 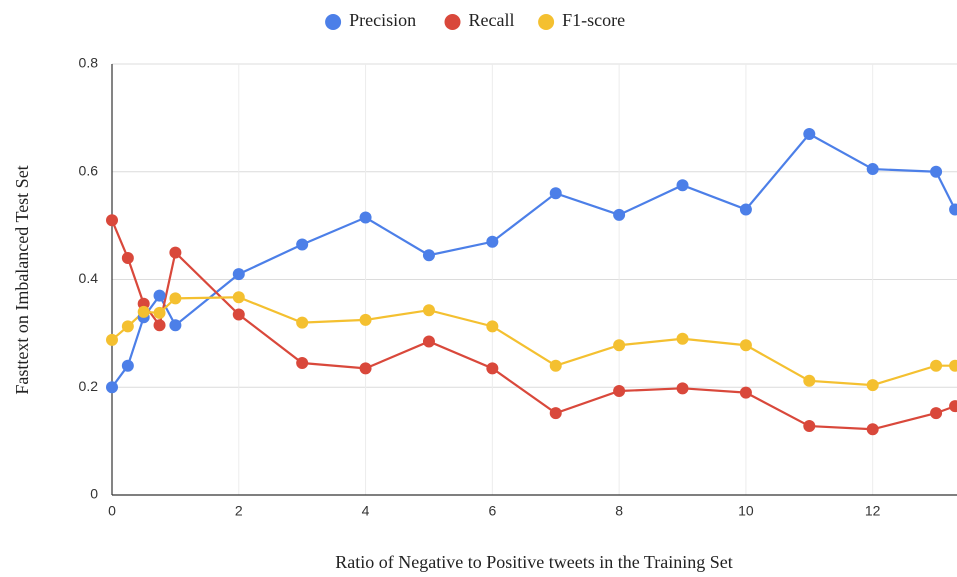 What do you see at coordinates (593, 20) in the screenshot?
I see `legend-label: F1-score` at bounding box center [593, 20].